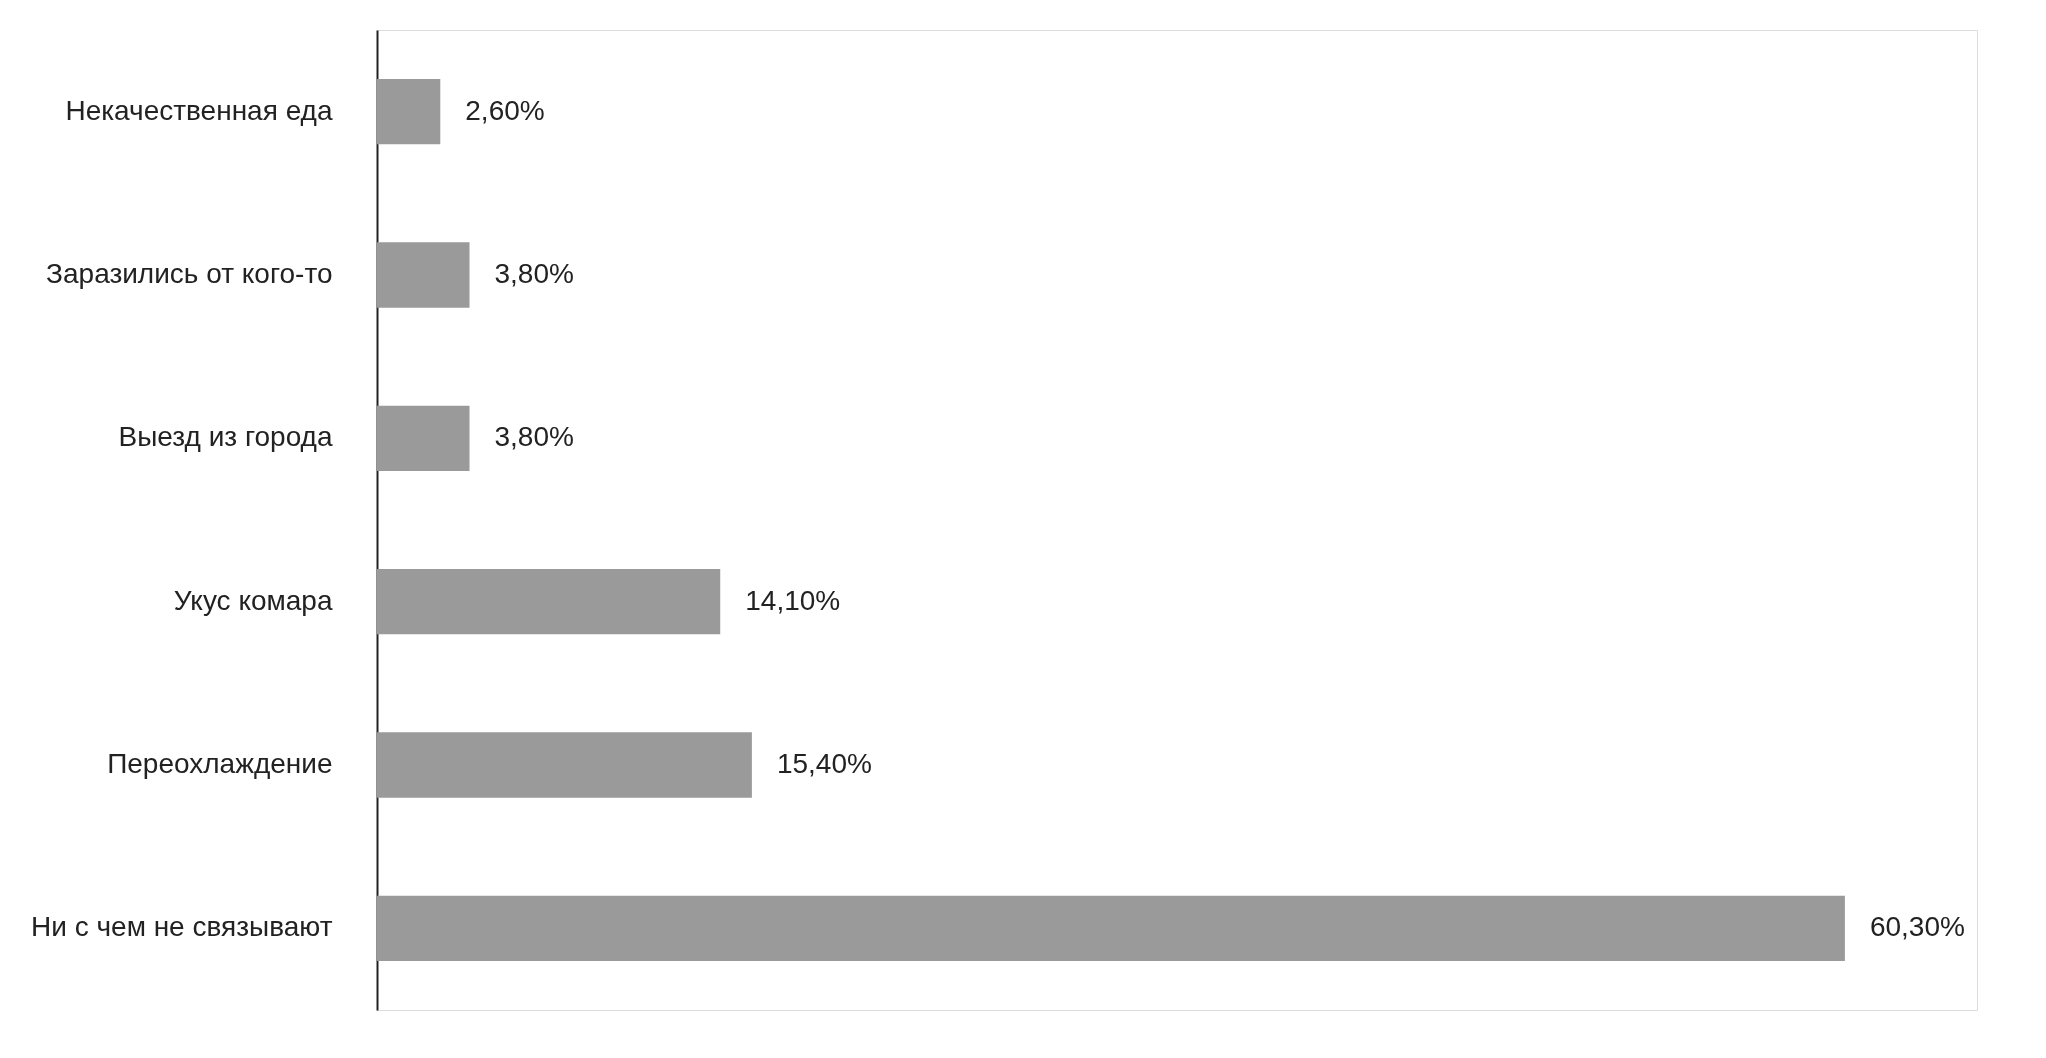  What do you see at coordinates (793, 600) in the screenshot?
I see `data-label: 14,10%` at bounding box center [793, 600].